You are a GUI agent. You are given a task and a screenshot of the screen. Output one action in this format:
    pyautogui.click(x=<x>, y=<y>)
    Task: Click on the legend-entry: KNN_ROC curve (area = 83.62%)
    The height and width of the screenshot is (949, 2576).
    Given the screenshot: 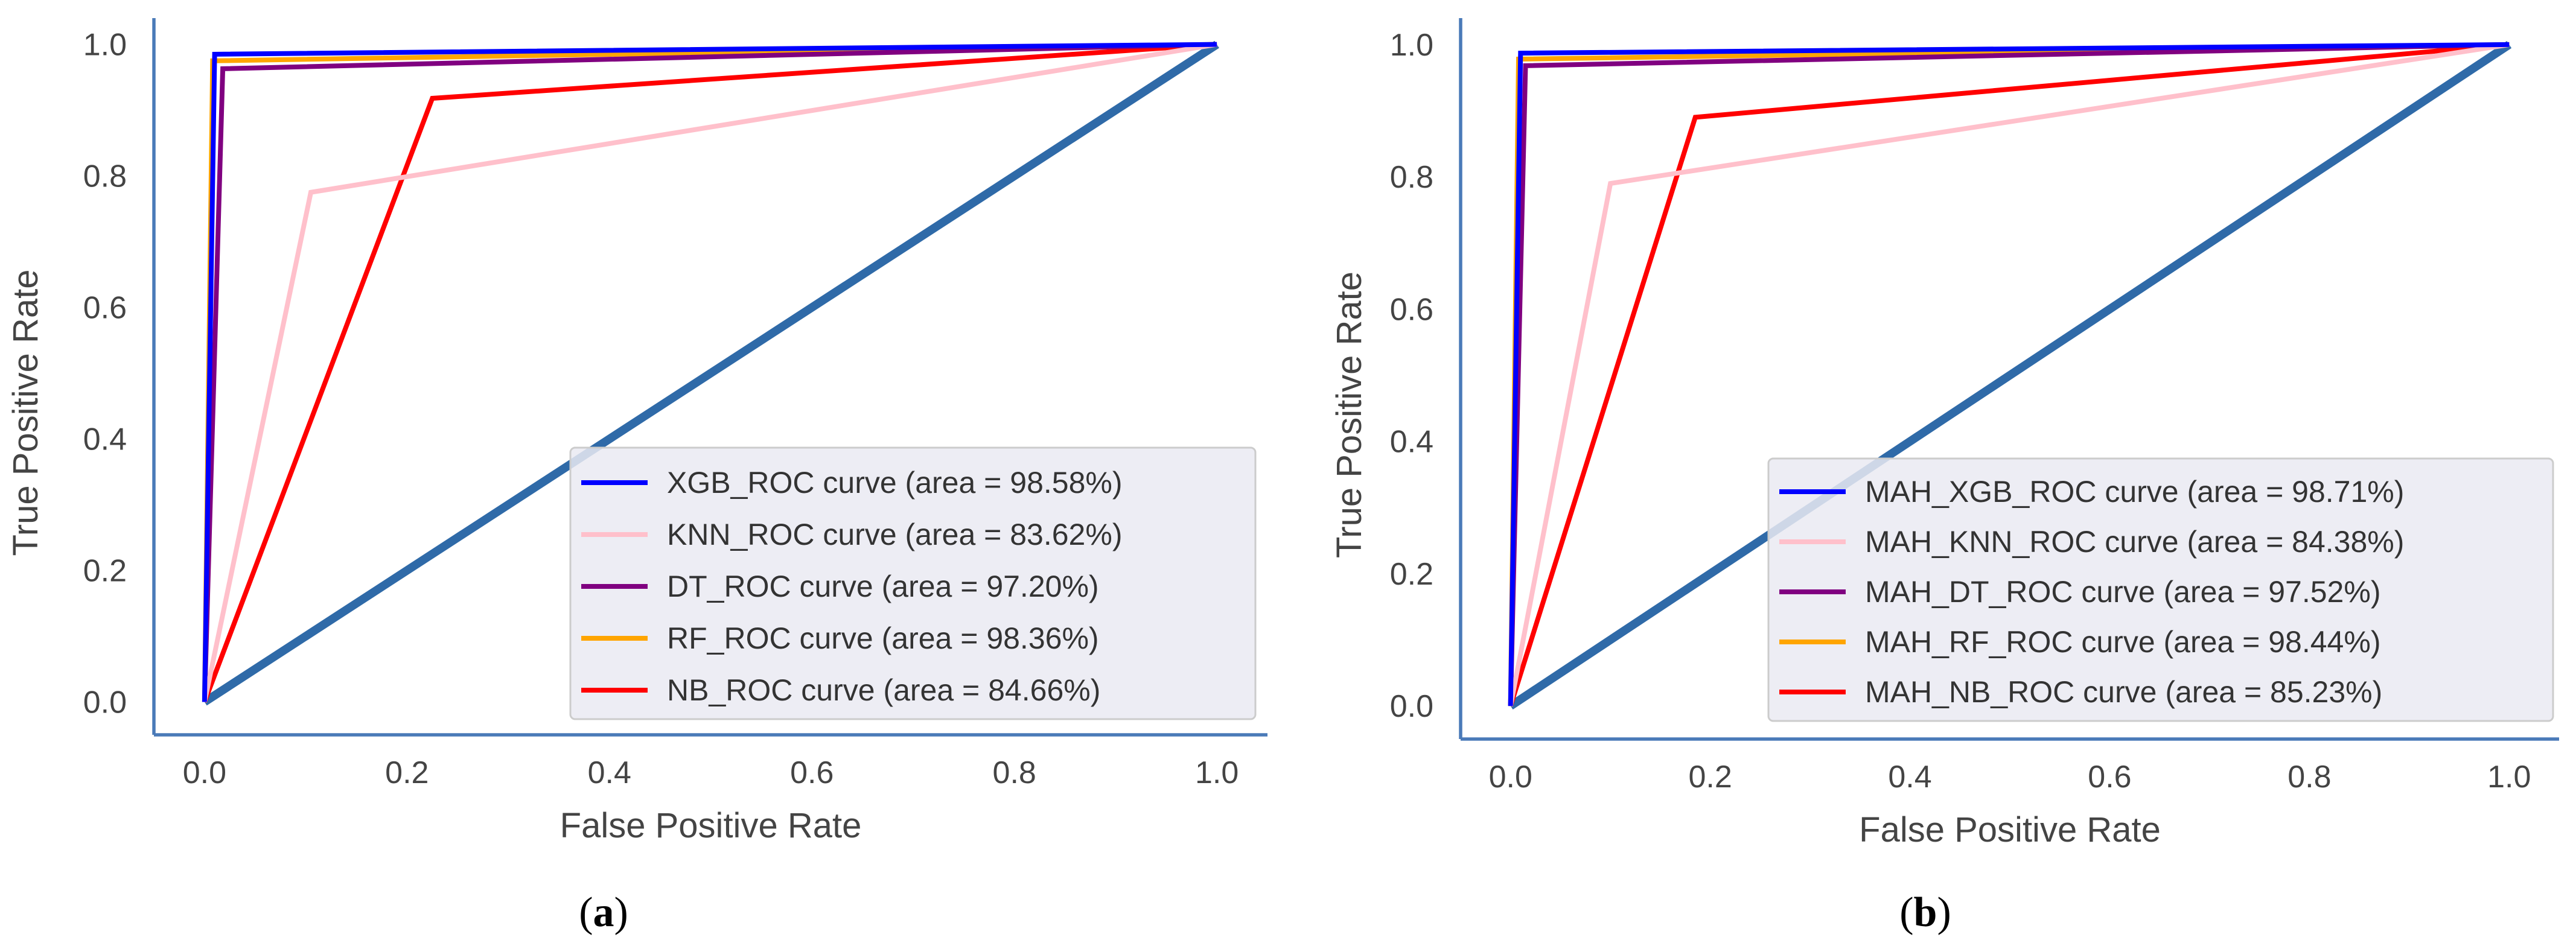 What is the action you would take?
    pyautogui.click(x=894, y=534)
    